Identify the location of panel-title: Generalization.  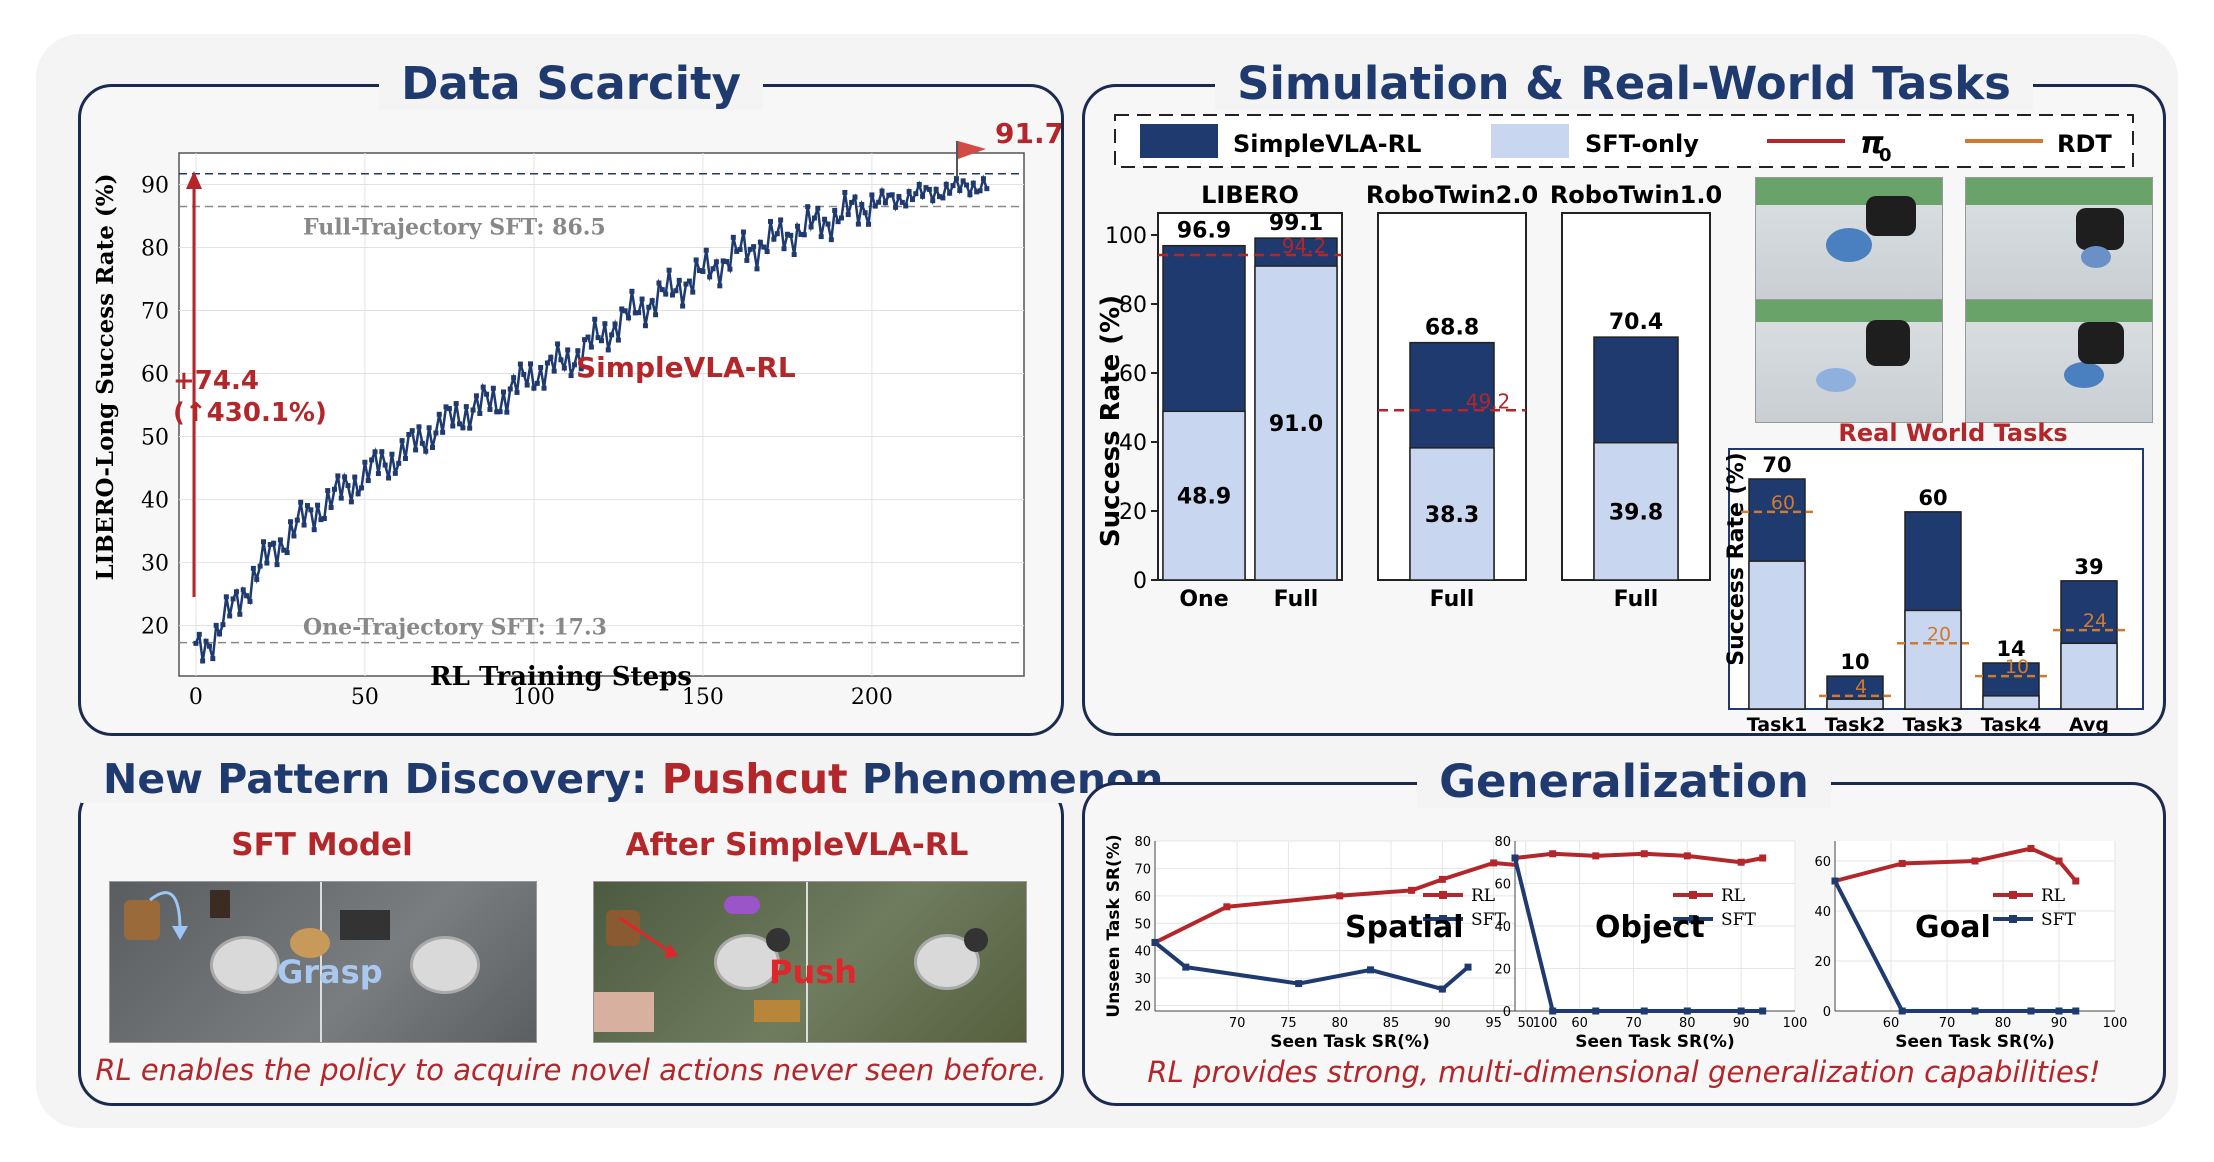
(1624, 781).